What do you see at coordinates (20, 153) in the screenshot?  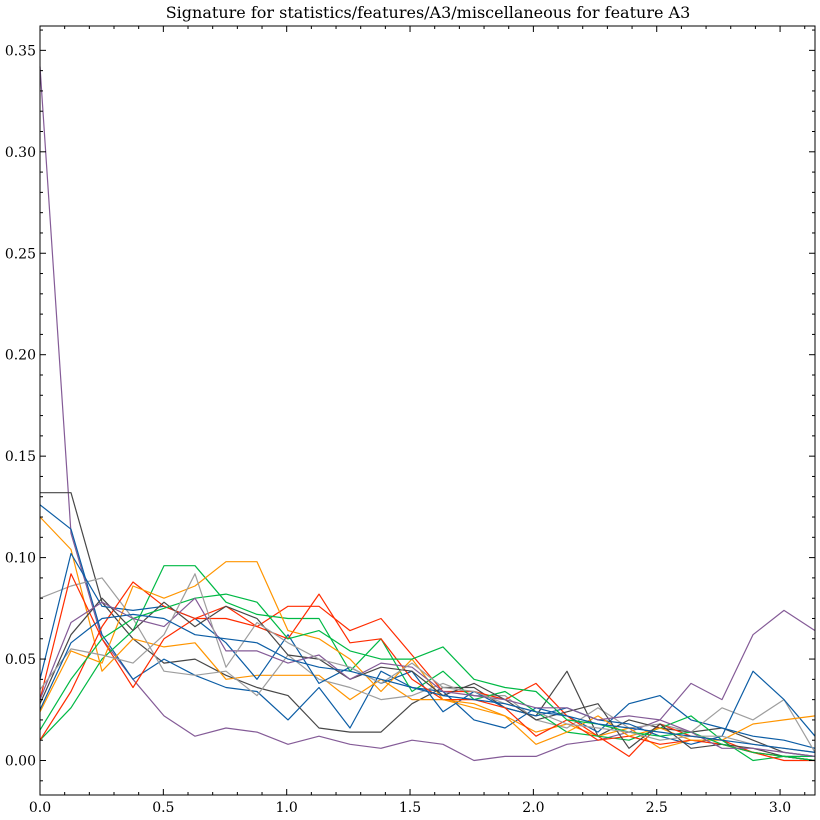 I see `y-tick-label: 0.30` at bounding box center [20, 153].